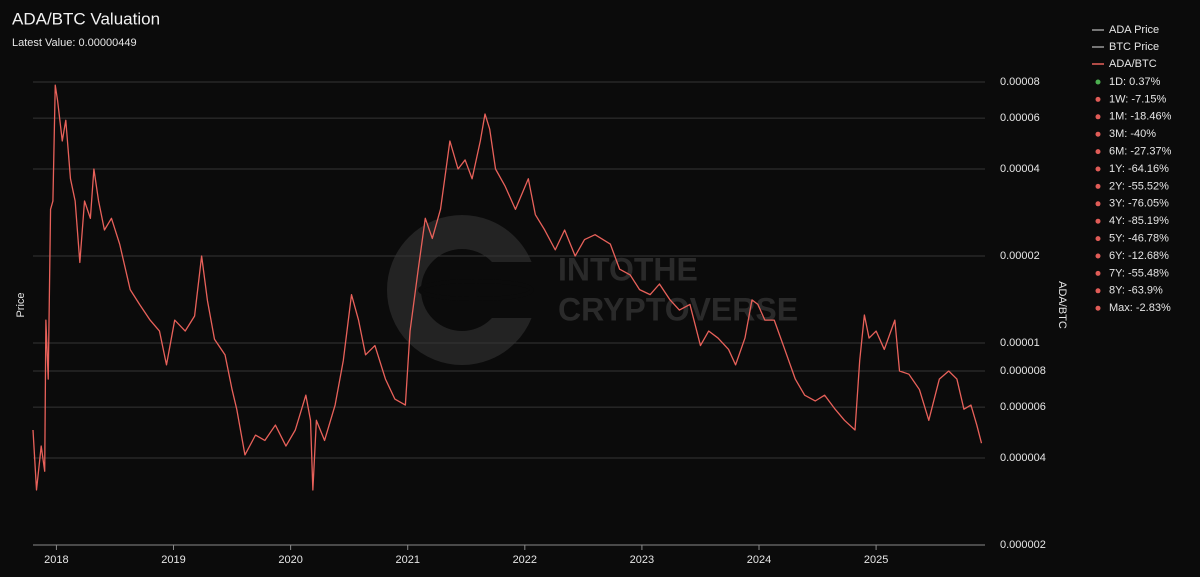 This screenshot has height=577, width=1200. What do you see at coordinates (1020, 118) in the screenshot?
I see `y-tick-label: 0.00006` at bounding box center [1020, 118].